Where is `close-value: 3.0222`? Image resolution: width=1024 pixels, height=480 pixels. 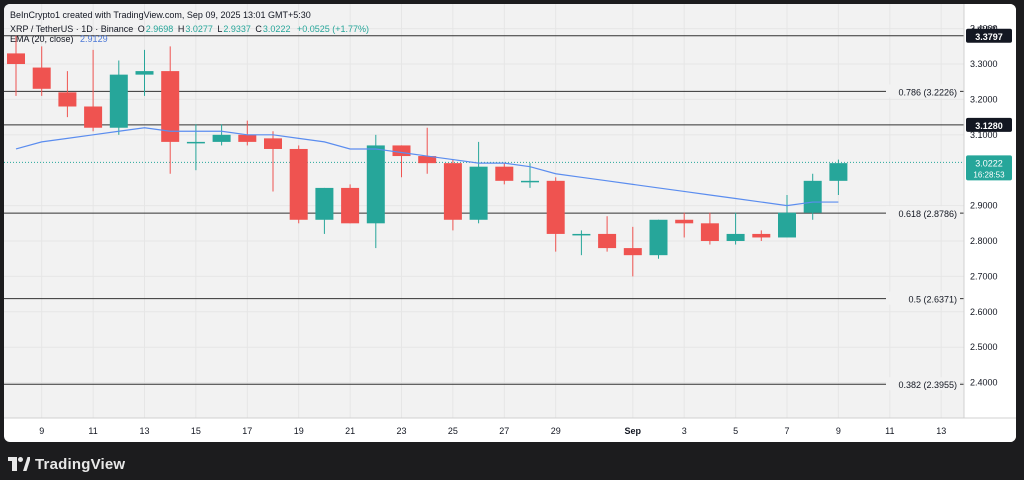
close-value: 3.0222 is located at coordinates (276, 29).